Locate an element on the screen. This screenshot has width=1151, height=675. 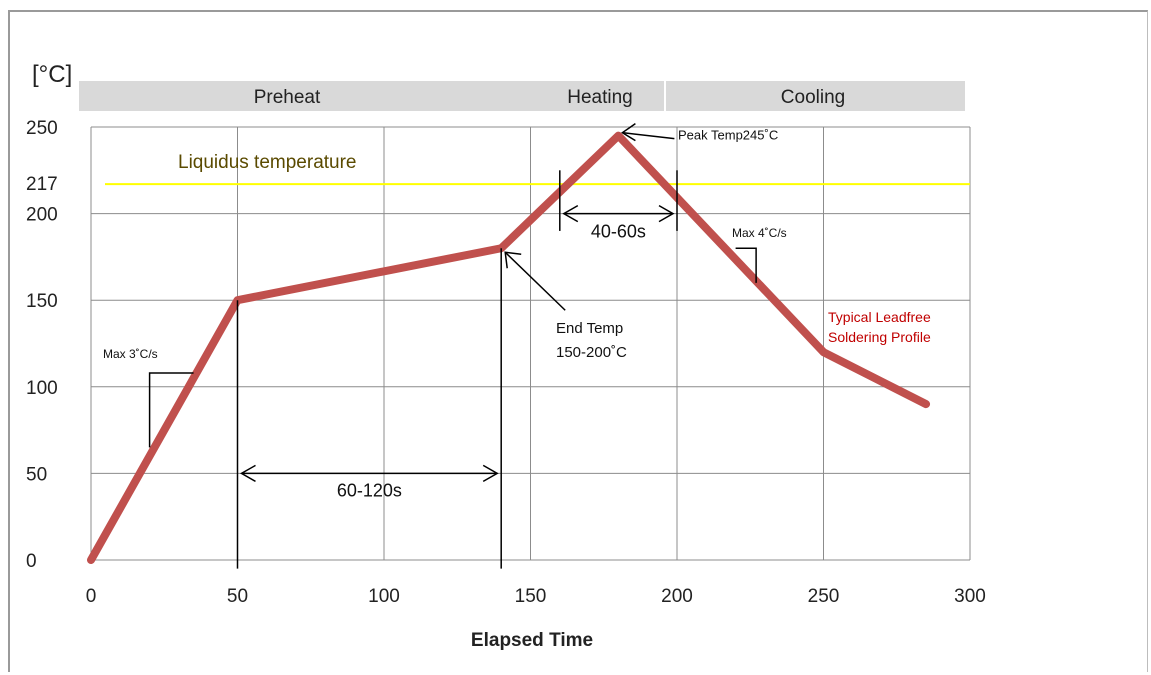
span-40-60-arrowhead-right is located at coordinates (666, 213).